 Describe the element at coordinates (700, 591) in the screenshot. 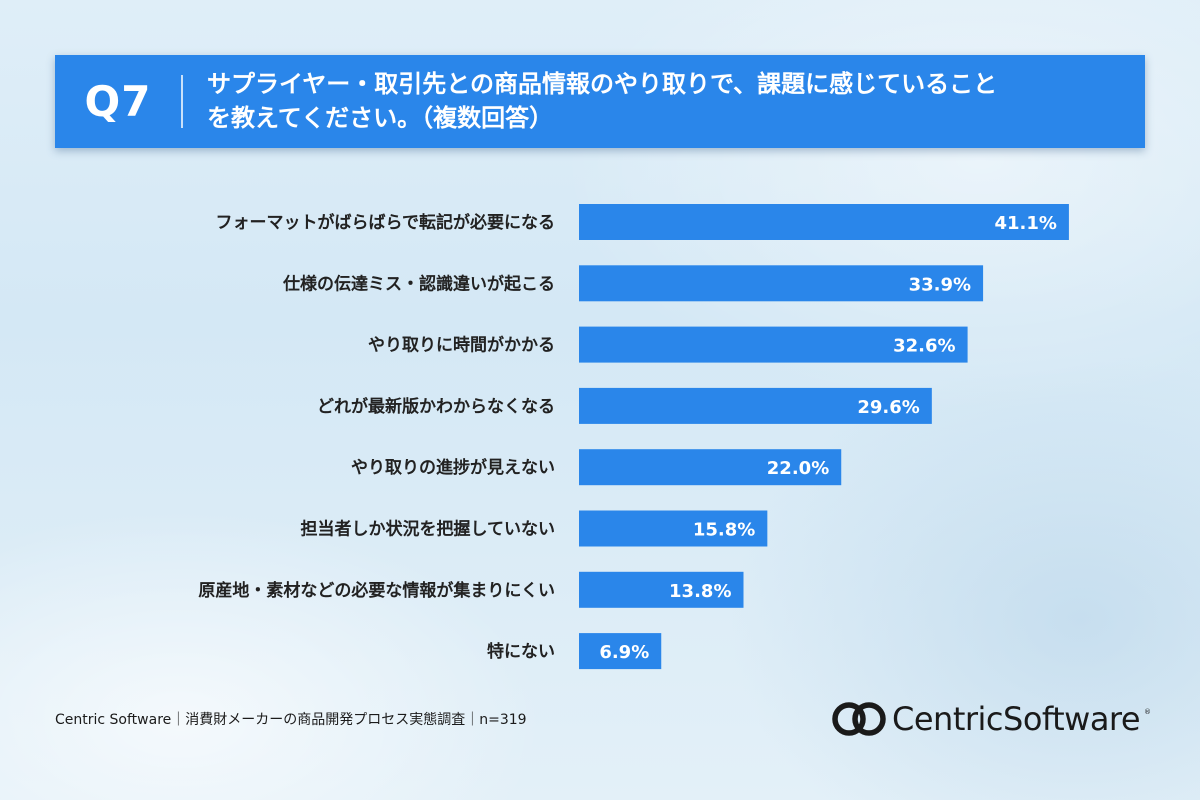

I see `value-label: 13.8%` at that location.